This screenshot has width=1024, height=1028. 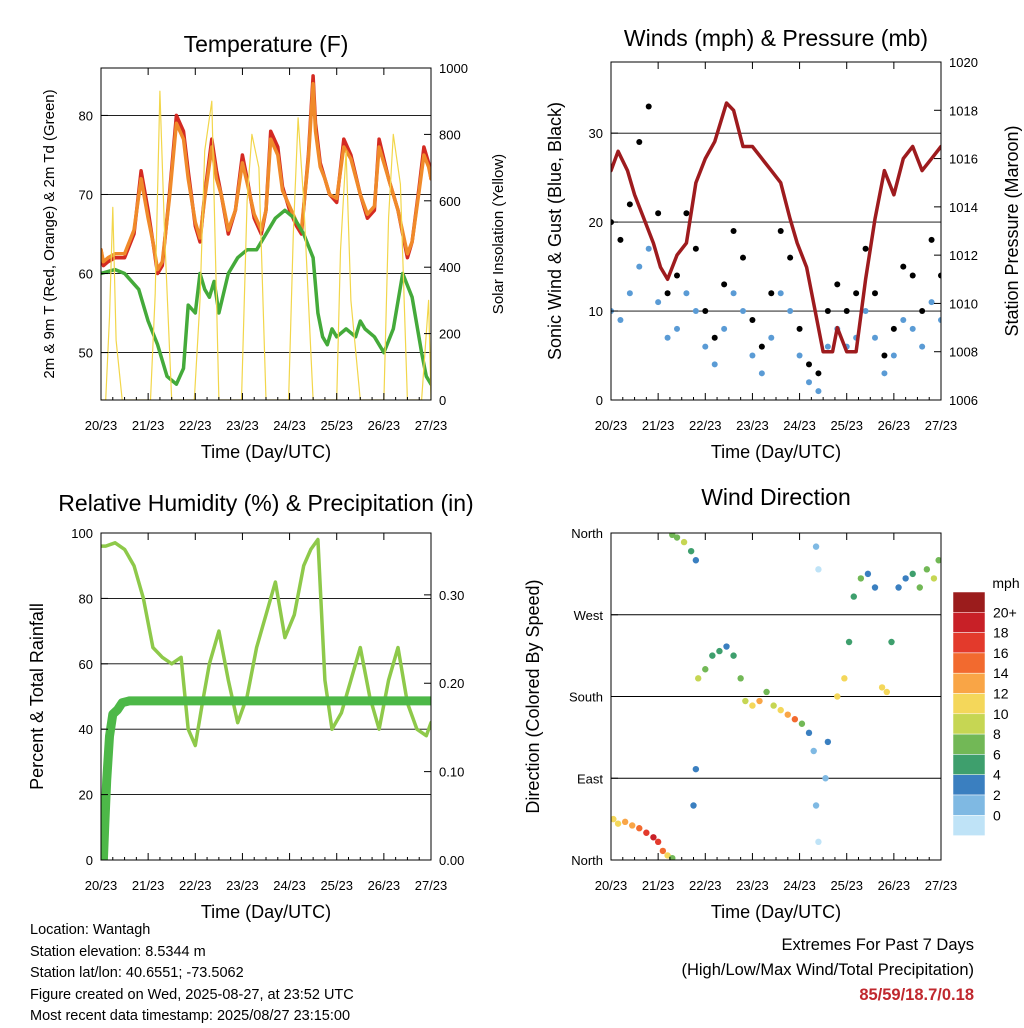 I want to click on y-axis-label: Sonic Wind & Gust (Blue, Black), so click(x=555, y=231).